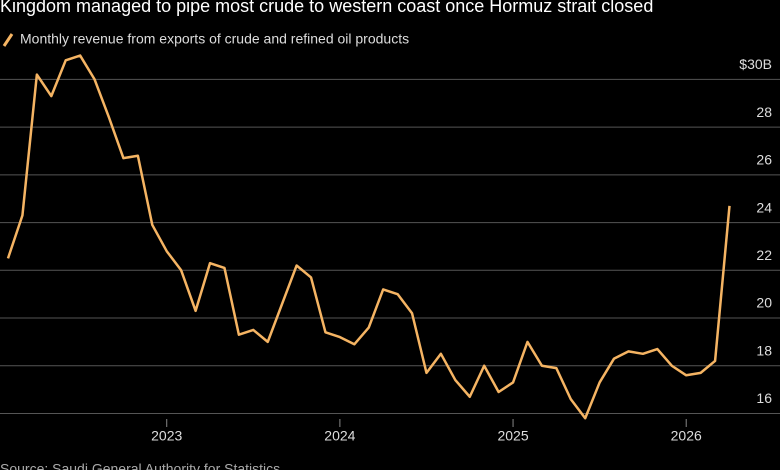 The image size is (780, 470). I want to click on y-tick-label: 22, so click(764, 255).